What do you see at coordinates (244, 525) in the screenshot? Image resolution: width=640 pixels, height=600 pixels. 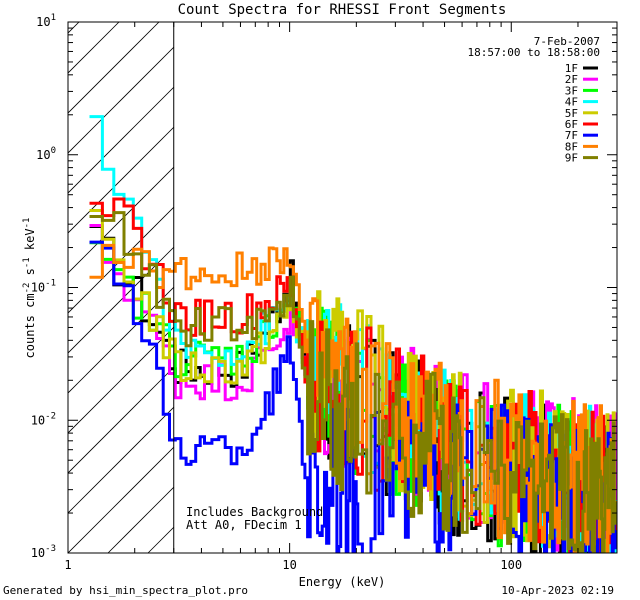 I see `annotation-attenuator: Att A0, FDecim 1` at bounding box center [244, 525].